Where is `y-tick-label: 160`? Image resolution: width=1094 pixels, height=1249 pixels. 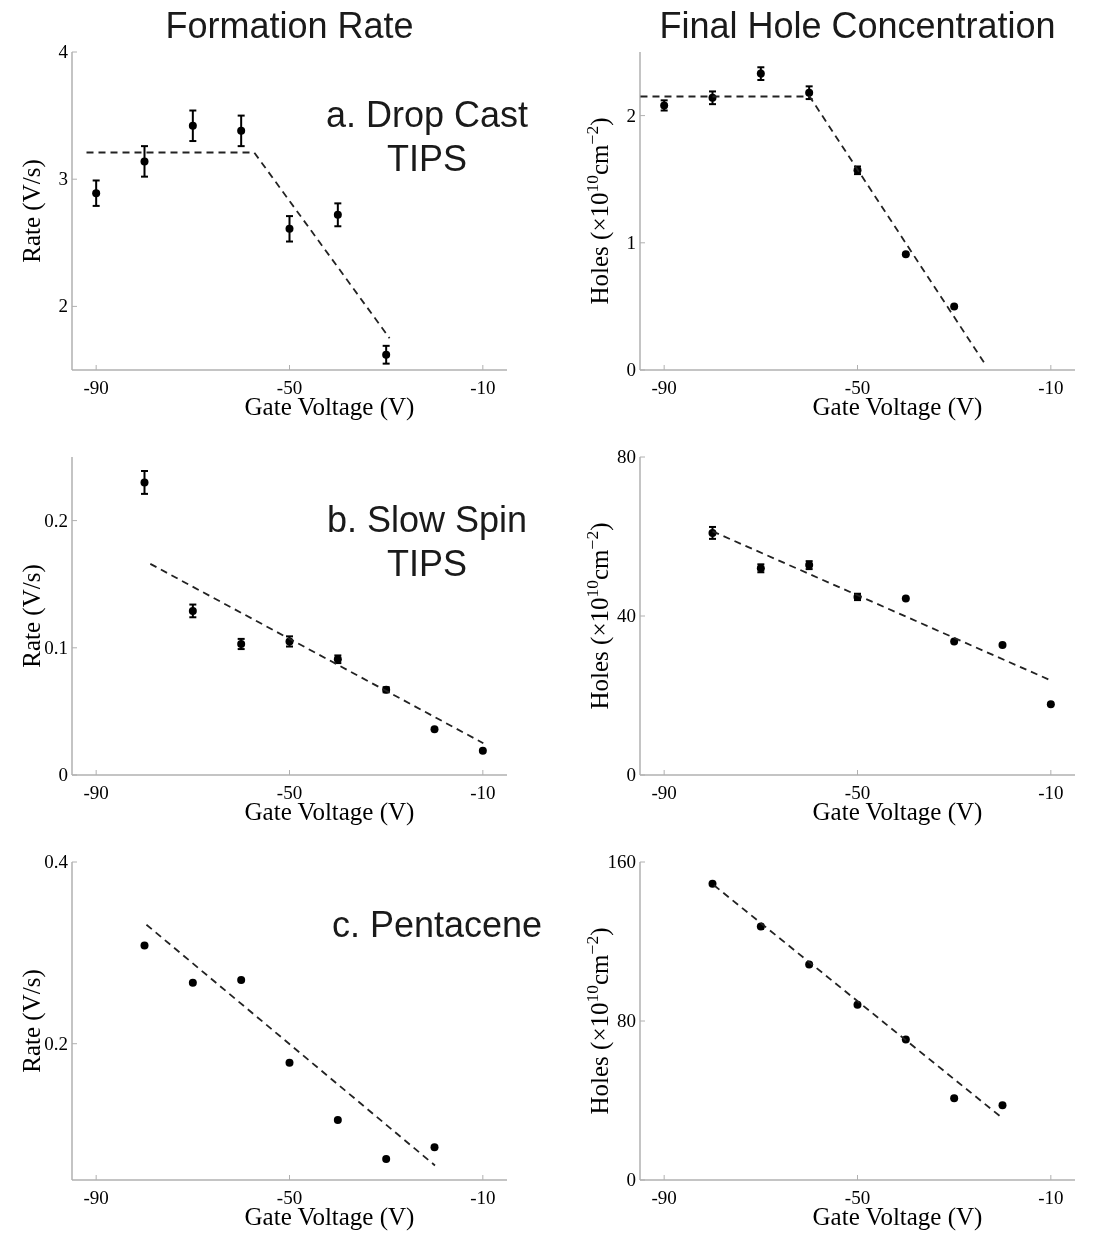 y-tick-label: 160 is located at coordinates (621, 861).